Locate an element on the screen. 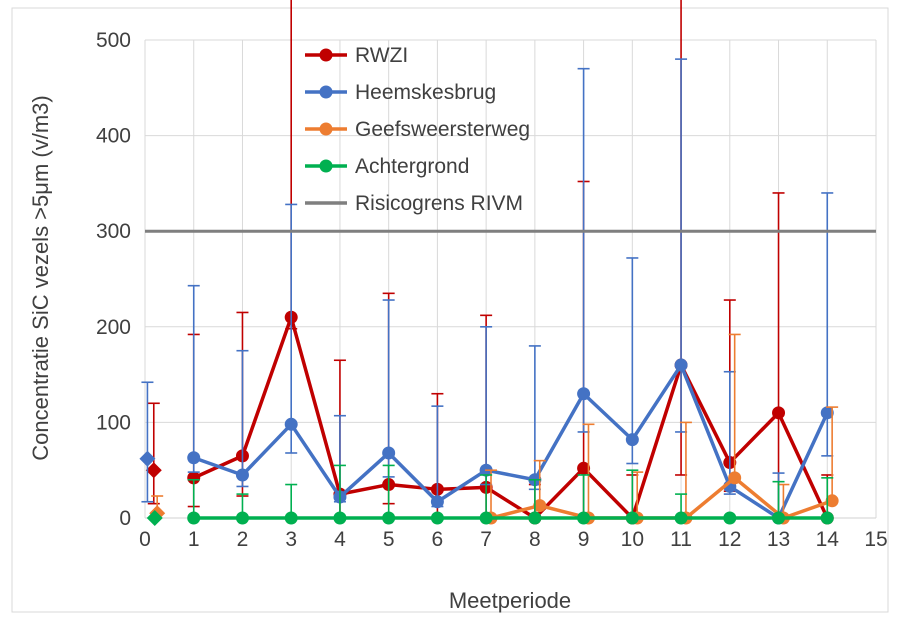 Image resolution: width=898 pixels, height=619 pixels. legend-label: RWZI is located at coordinates (381, 55).